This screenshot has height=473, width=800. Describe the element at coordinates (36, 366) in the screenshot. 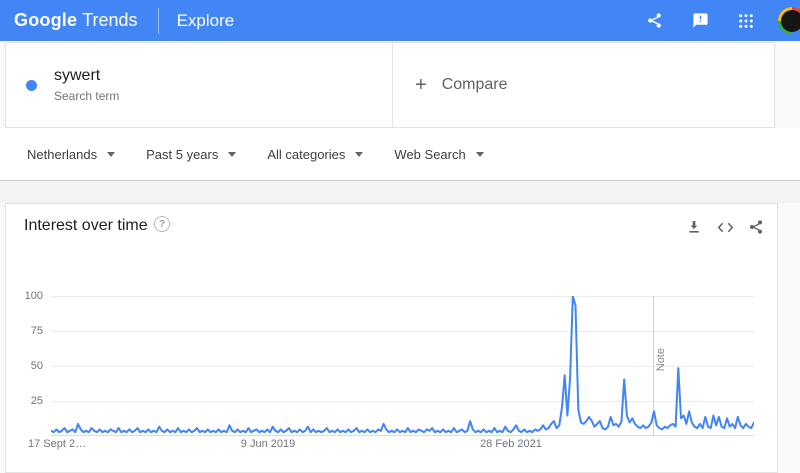

I see `y-tick-label: 50` at that location.